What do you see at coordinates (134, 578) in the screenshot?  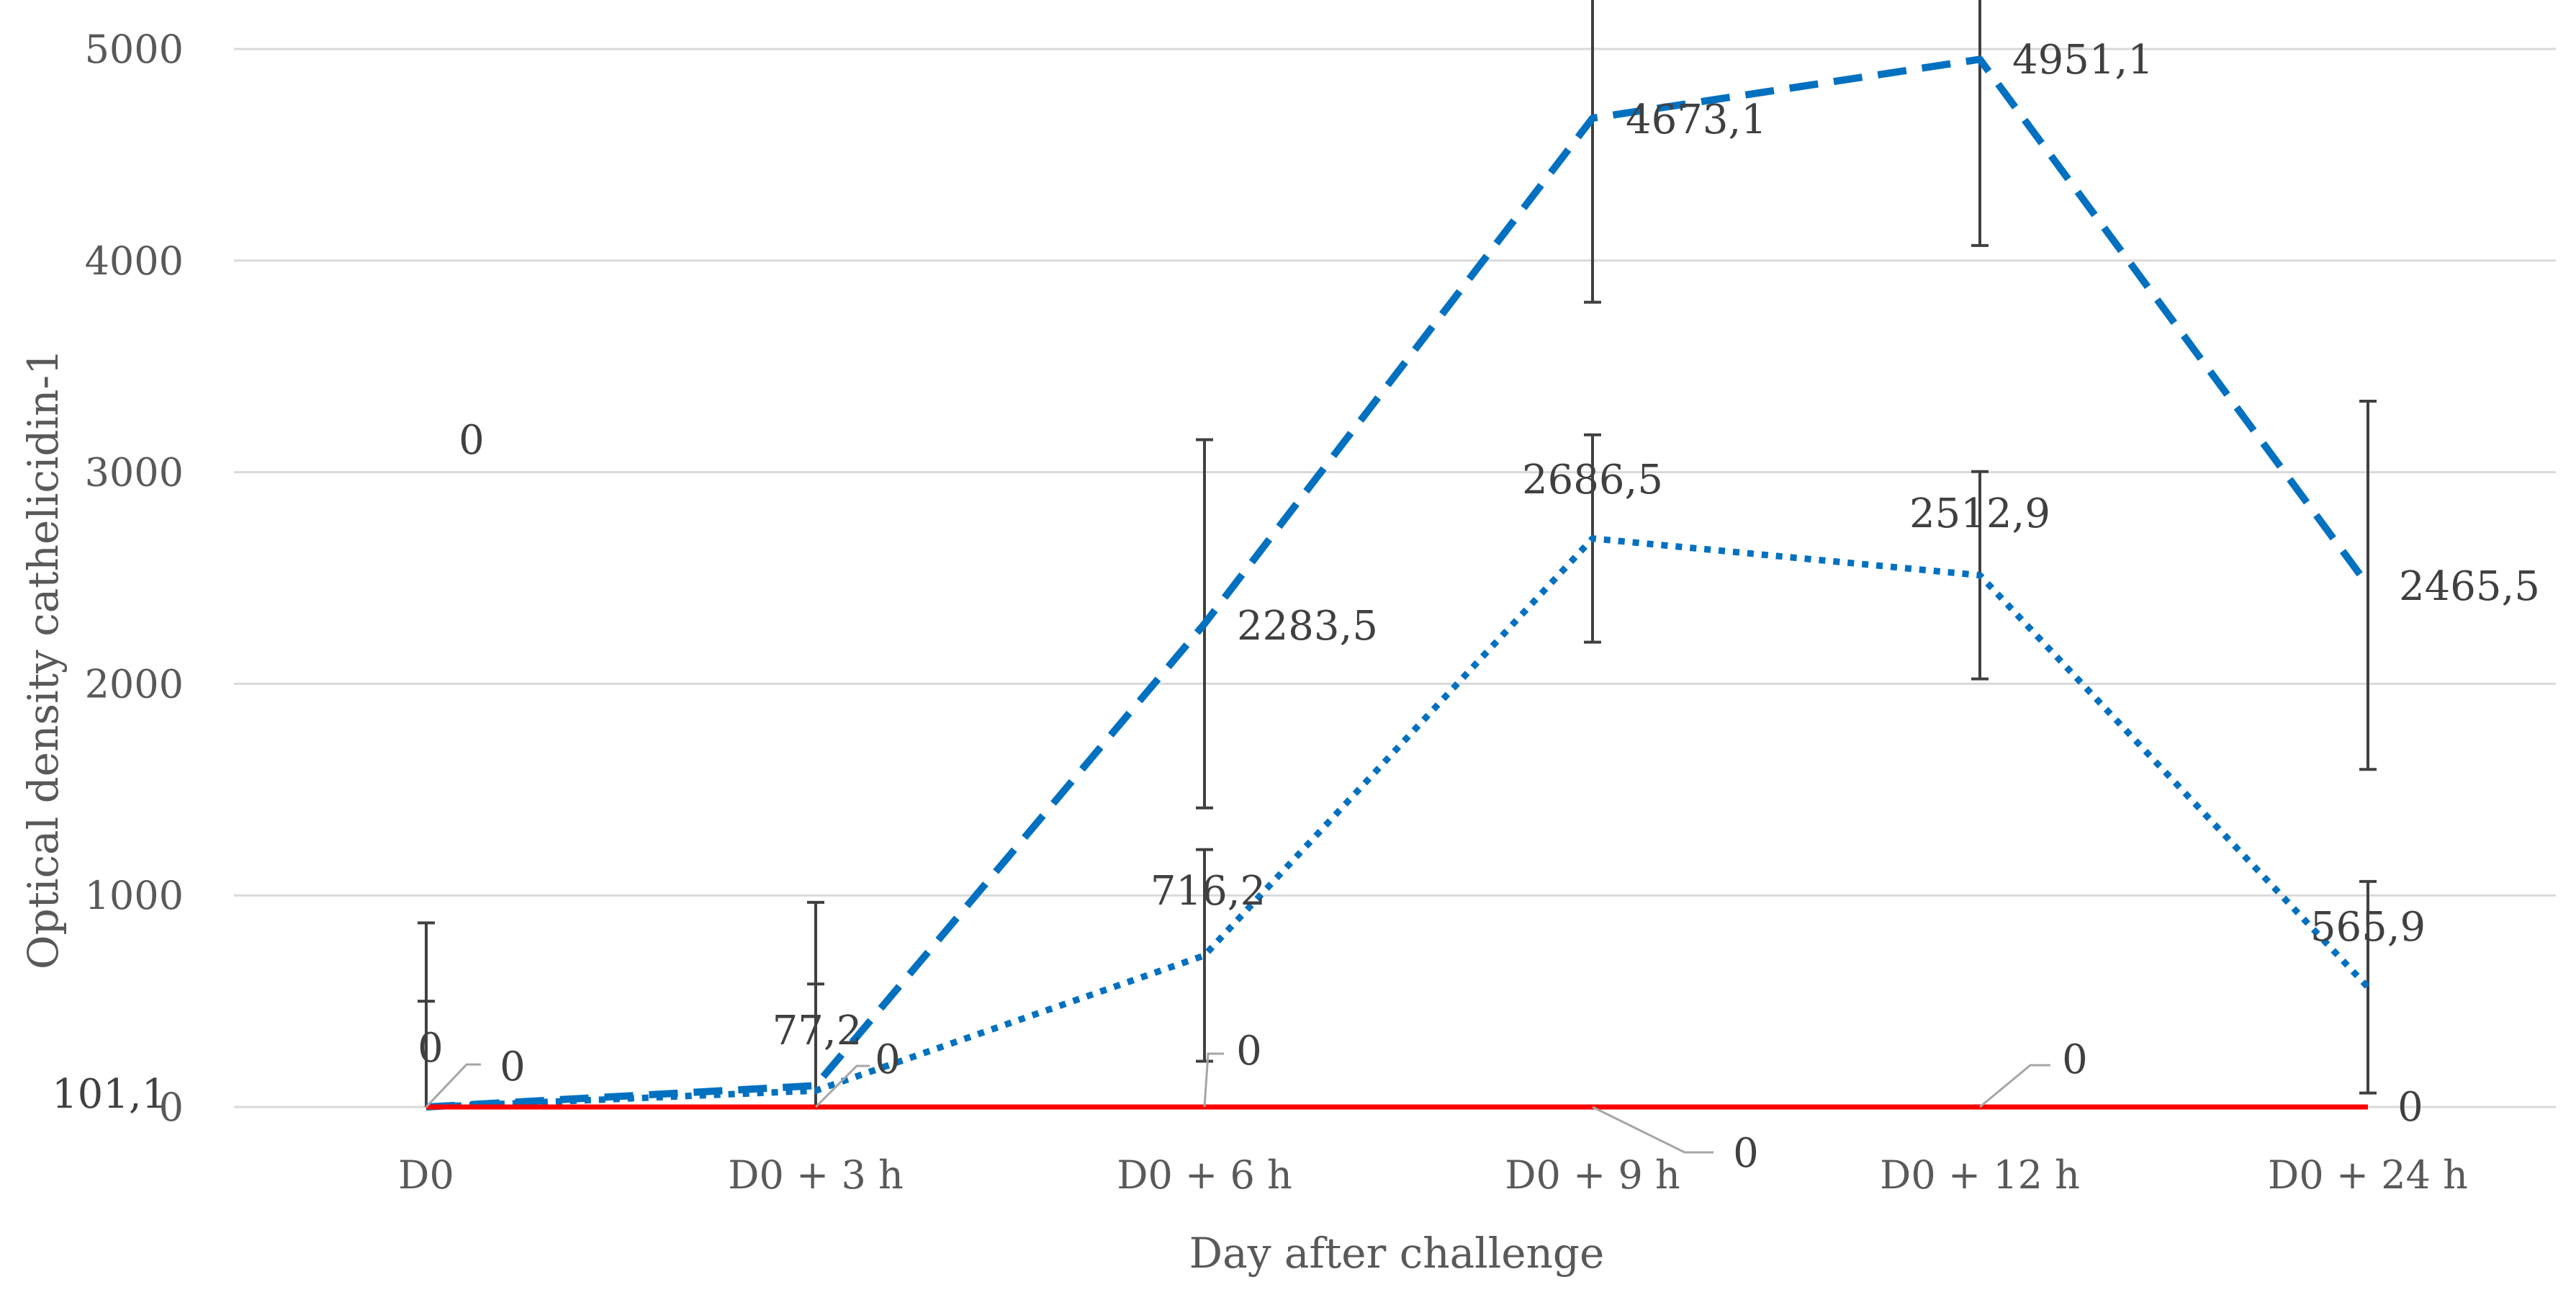 I see `y-axis-ticks: 0 1000 2000 3000 4000 5000` at bounding box center [134, 578].